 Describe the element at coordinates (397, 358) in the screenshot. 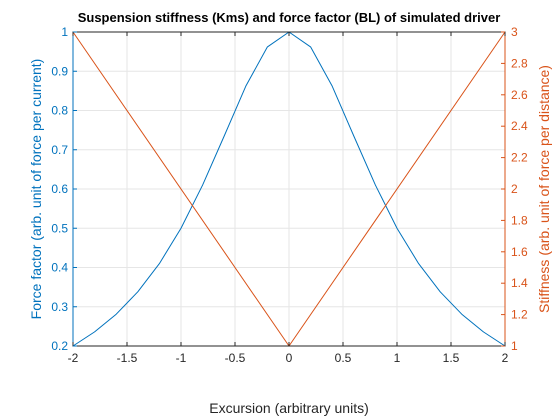

I see `x-tick-label: 1` at that location.